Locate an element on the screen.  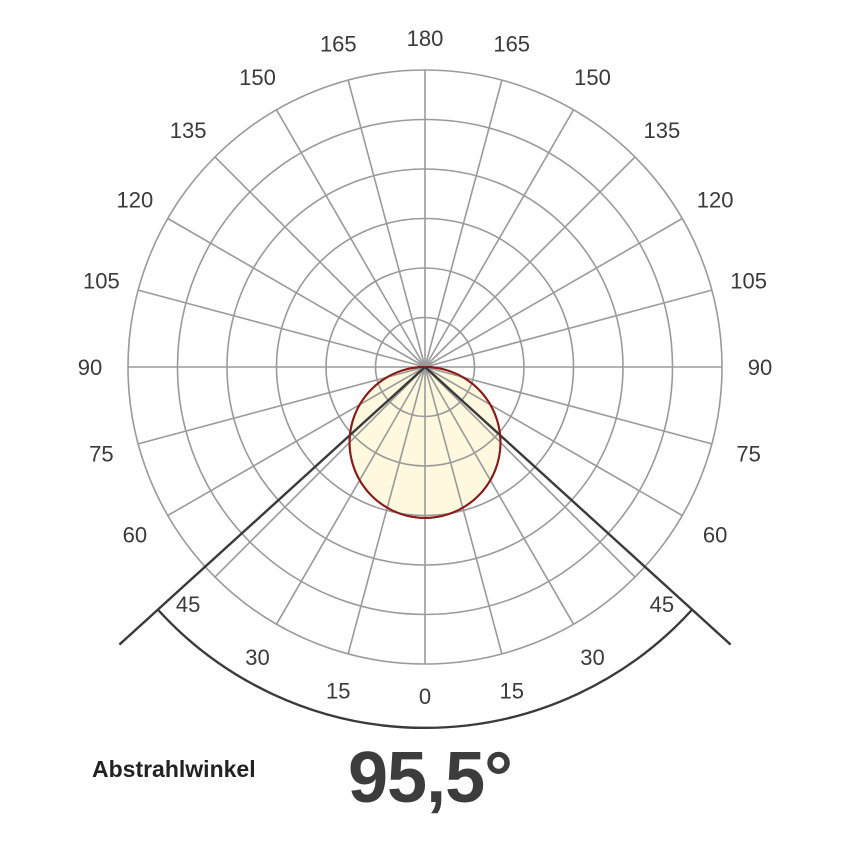
intensity-curve-outline is located at coordinates (425, 442).